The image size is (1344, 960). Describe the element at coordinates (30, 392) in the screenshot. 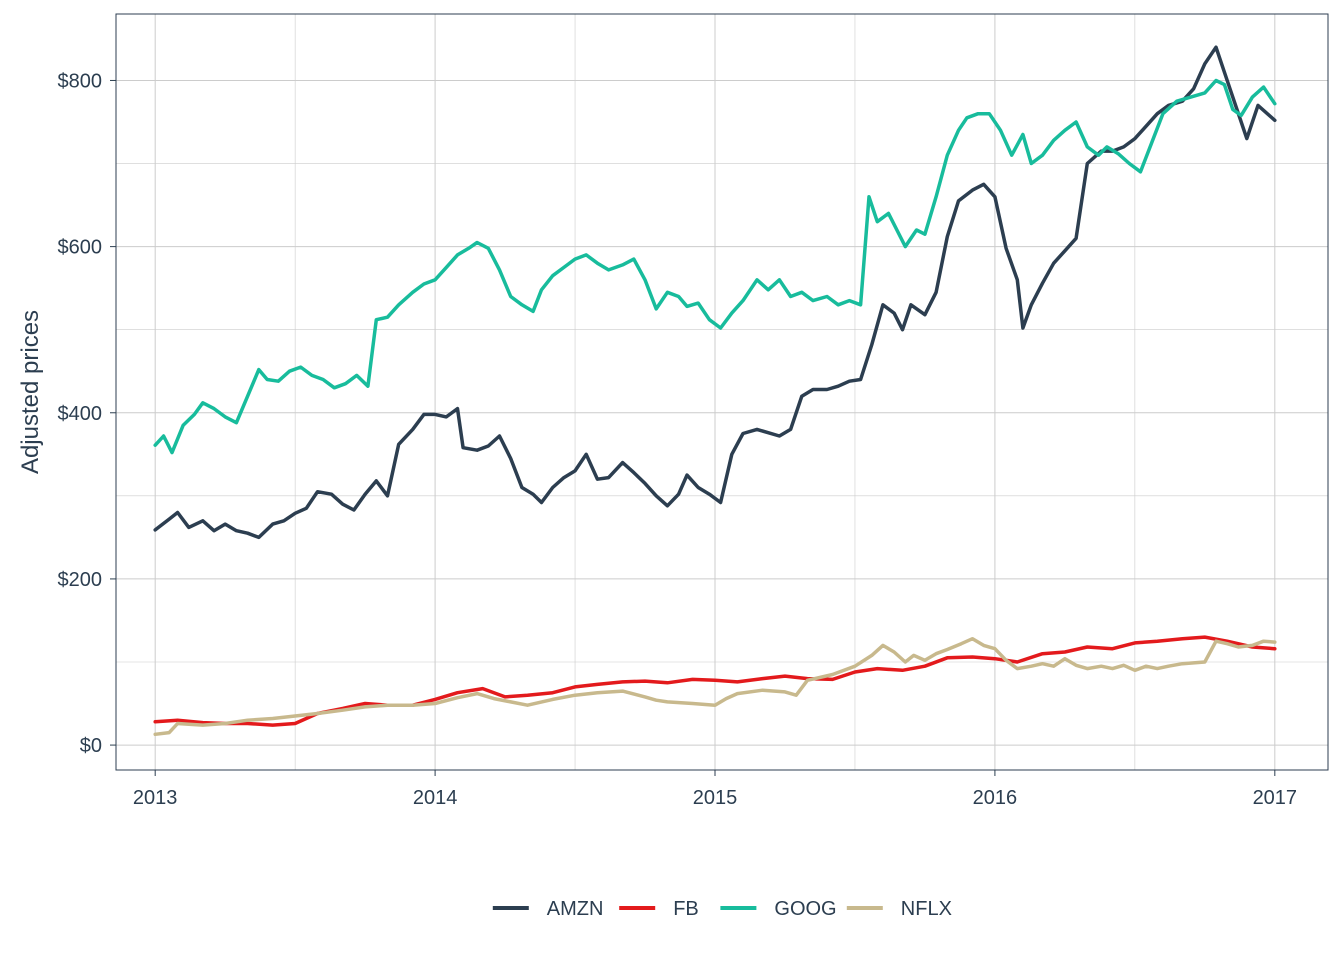

I see `y-axis-title: Adjusted prices` at that location.